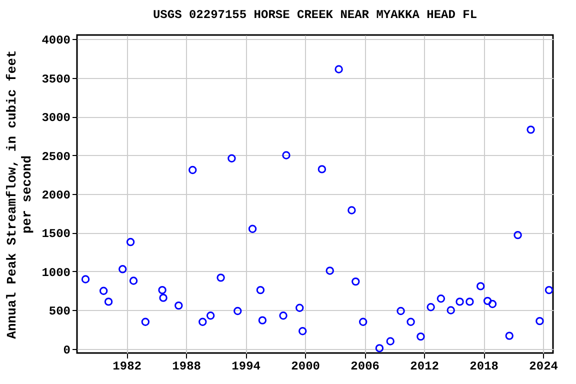 The height and width of the screenshot is (384, 576). Describe the element at coordinates (56, 195) in the screenshot. I see `y-tick-label: 2000` at that location.